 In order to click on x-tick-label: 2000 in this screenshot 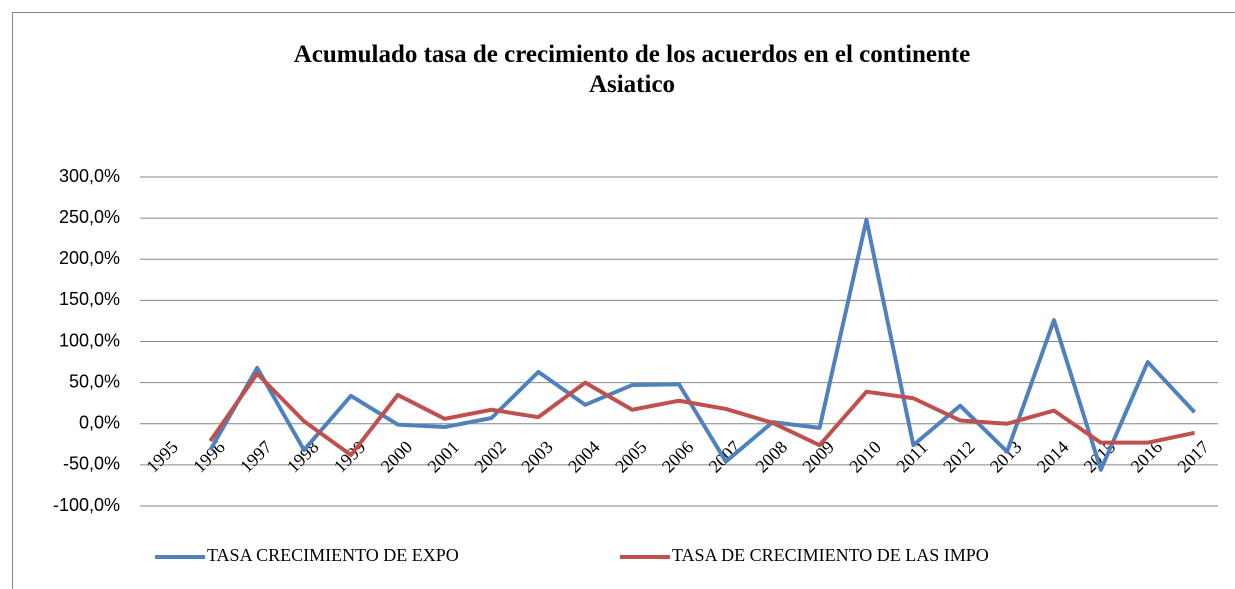, I will do `click(397, 457)`.